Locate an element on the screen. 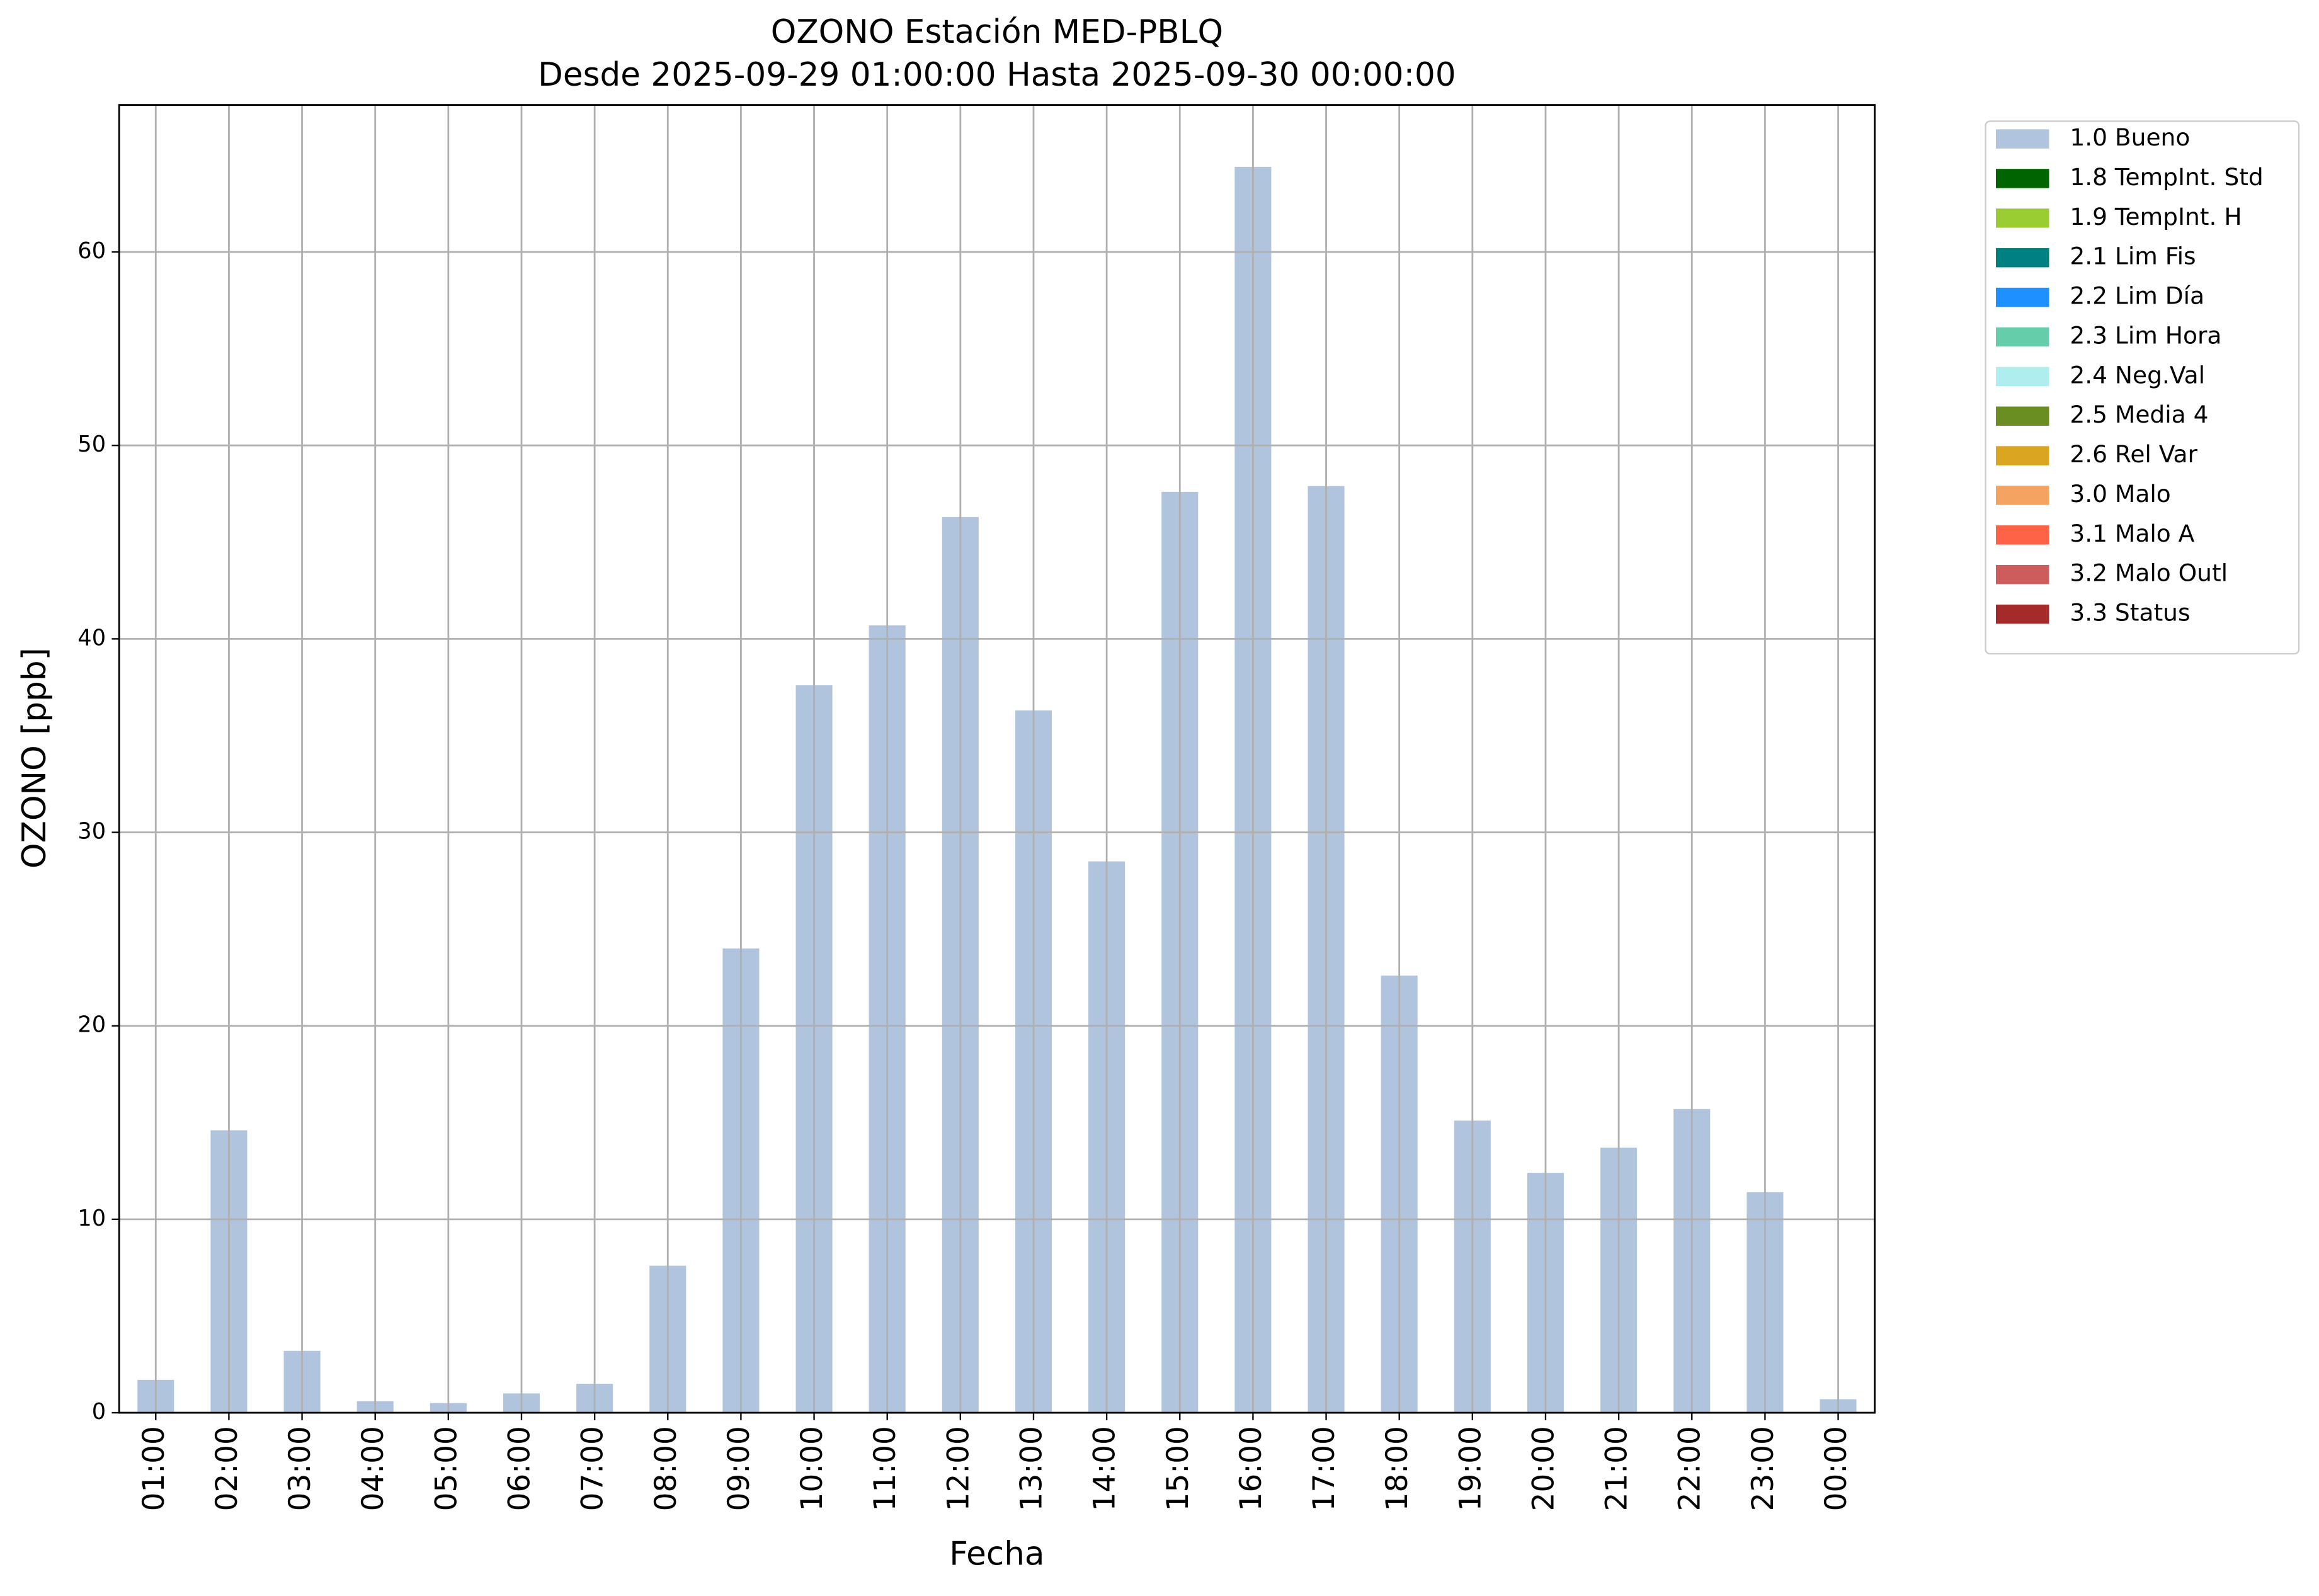 The height and width of the screenshot is (1596, 2319). x-tick-label: 16:00 is located at coordinates (1251, 1468).